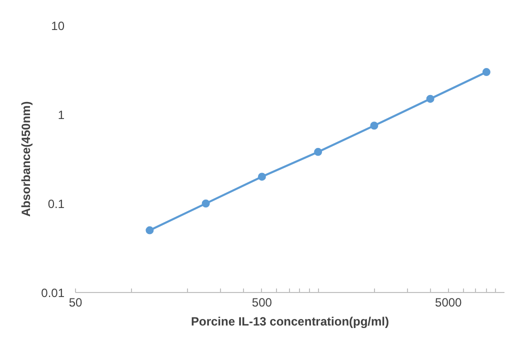 The width and height of the screenshot is (529, 352). What do you see at coordinates (448, 303) in the screenshot?
I see `x-tick-label: 5000` at bounding box center [448, 303].